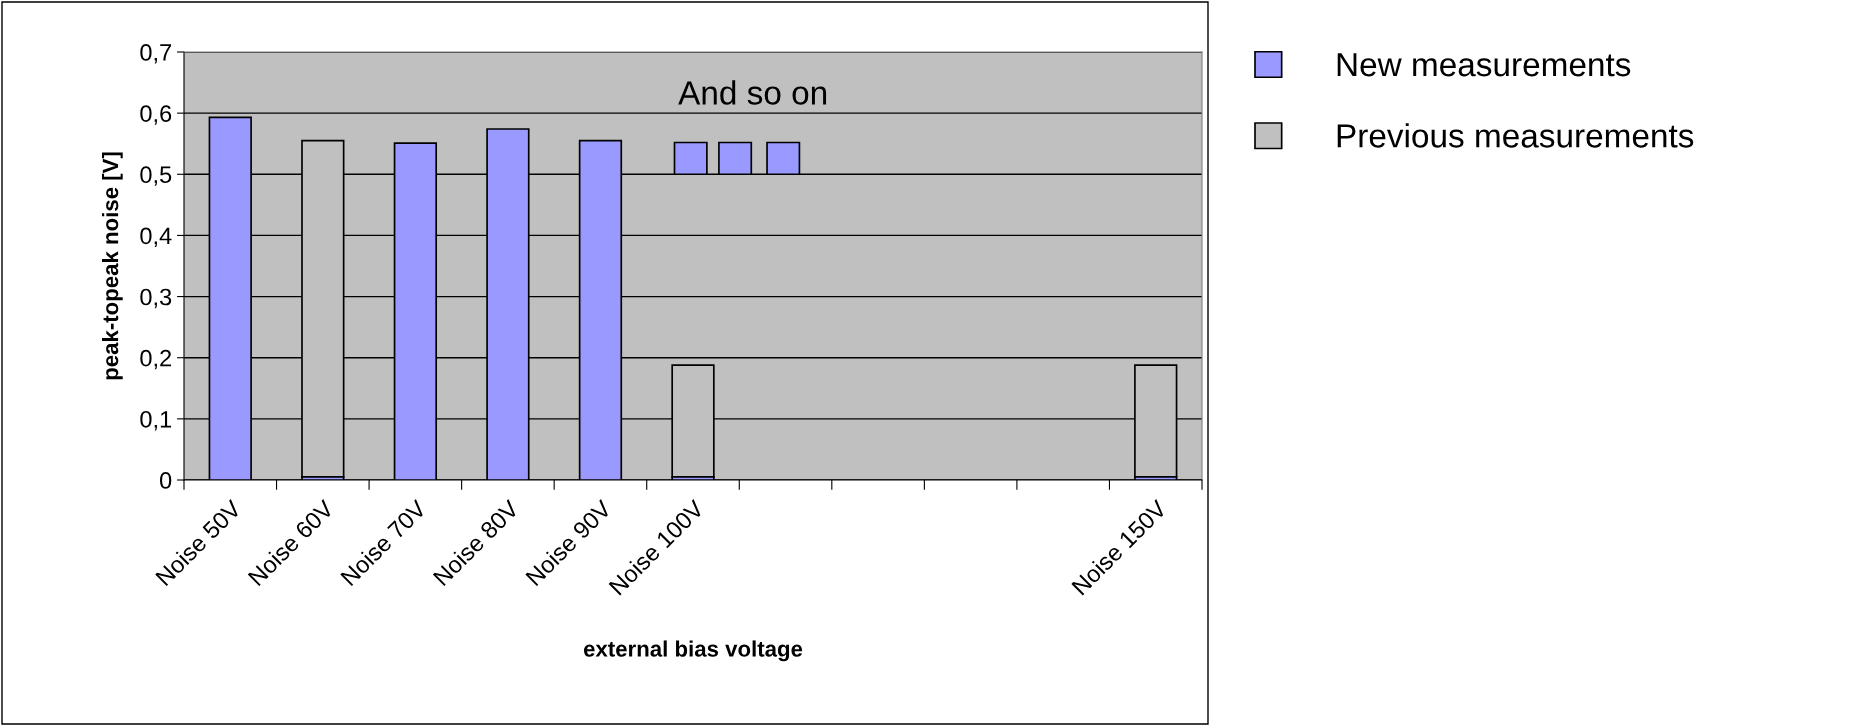 This screenshot has height=726, width=1854. What do you see at coordinates (156, 237) in the screenshot?
I see `y-tick-label: 0,4` at bounding box center [156, 237].